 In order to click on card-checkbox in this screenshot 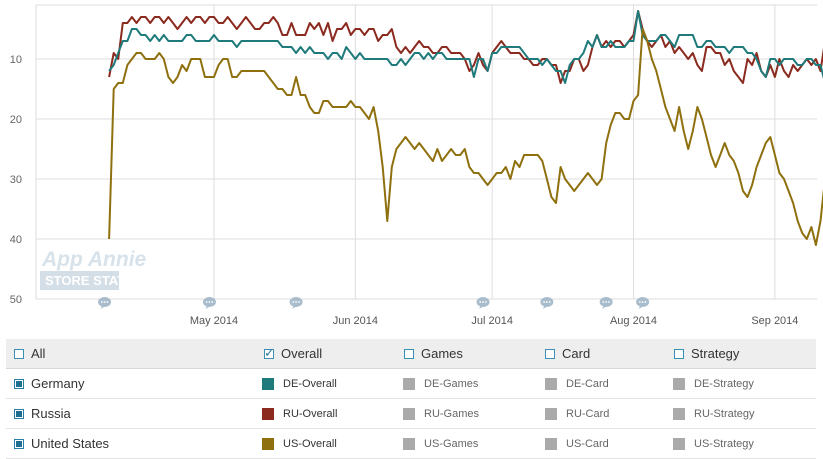, I will do `click(550, 353)`.